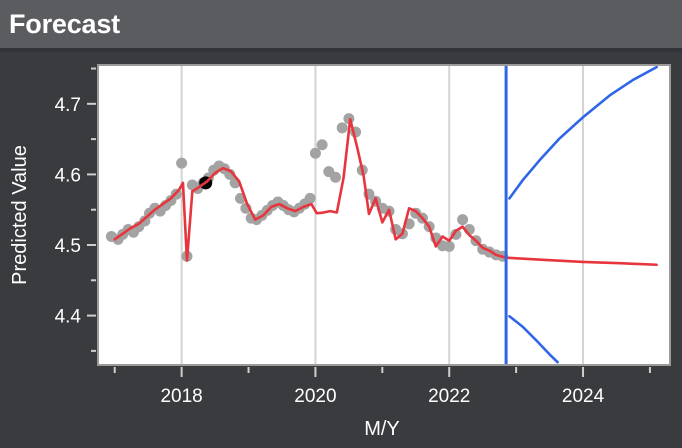 This screenshot has height=448, width=682. What do you see at coordinates (341, 24) in the screenshot?
I see `header-bar: Forecast` at bounding box center [341, 24].